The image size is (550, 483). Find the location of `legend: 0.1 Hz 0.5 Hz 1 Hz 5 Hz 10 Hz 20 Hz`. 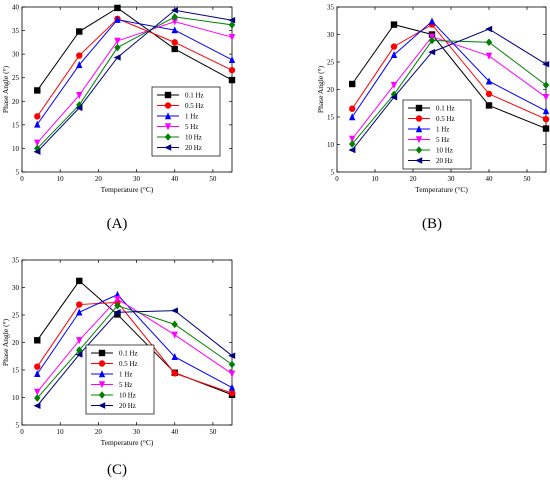

legend: 0.1 Hz 0.5 Hz 1 Hz 5 Hz 10 Hz 20 Hz is located at coordinates (120, 379).